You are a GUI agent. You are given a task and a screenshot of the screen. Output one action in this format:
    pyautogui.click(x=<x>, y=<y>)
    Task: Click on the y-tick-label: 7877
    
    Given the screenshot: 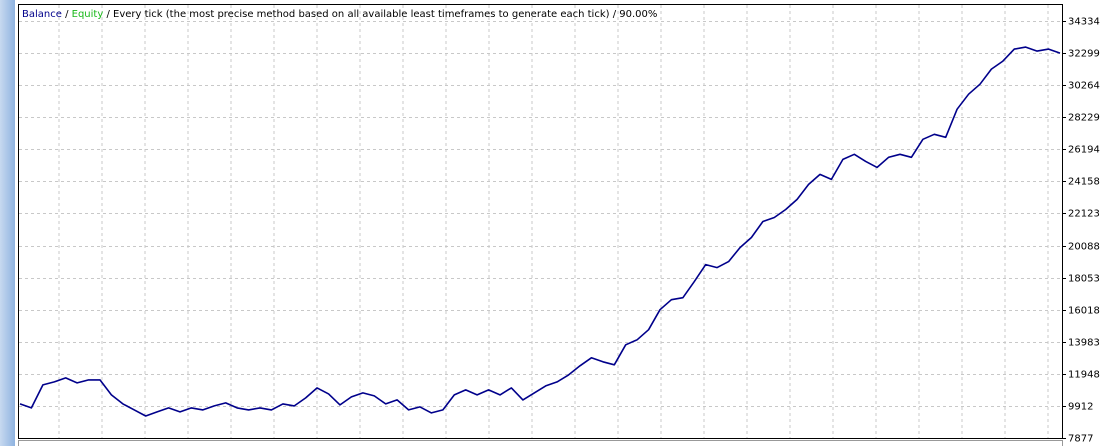 What is the action you would take?
    pyautogui.click(x=1080, y=439)
    